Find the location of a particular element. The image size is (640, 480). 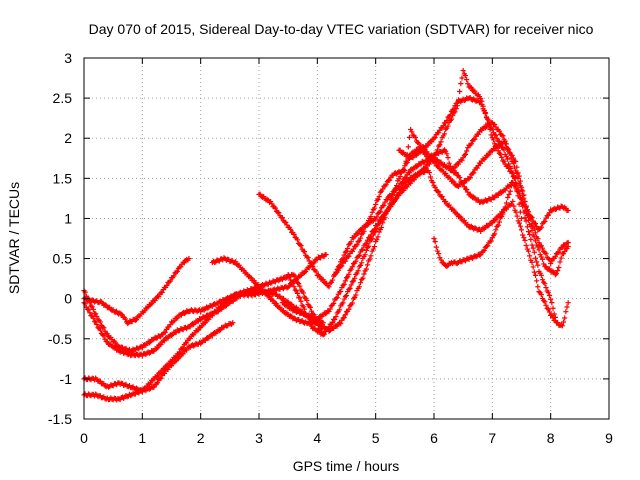

x-tick-label: 0 is located at coordinates (84, 438).